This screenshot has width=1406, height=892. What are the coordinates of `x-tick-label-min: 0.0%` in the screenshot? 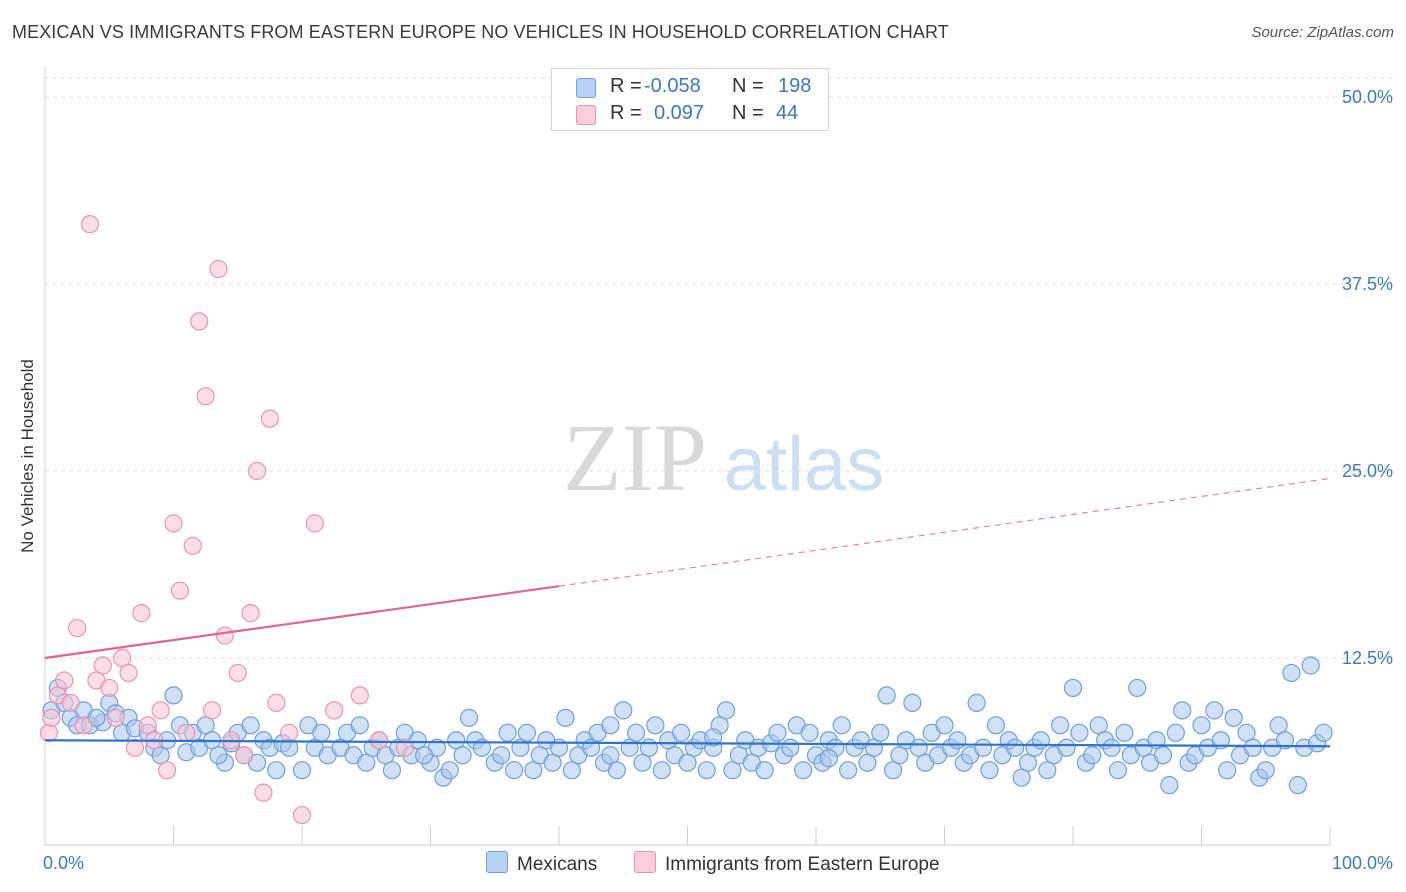 It's located at (63, 863).